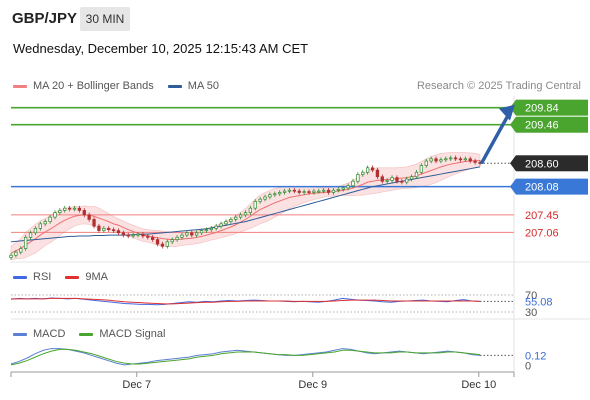 The width and height of the screenshot is (590, 400). I want to click on legend-item-macd-signal: MACD Signal, so click(122, 334).